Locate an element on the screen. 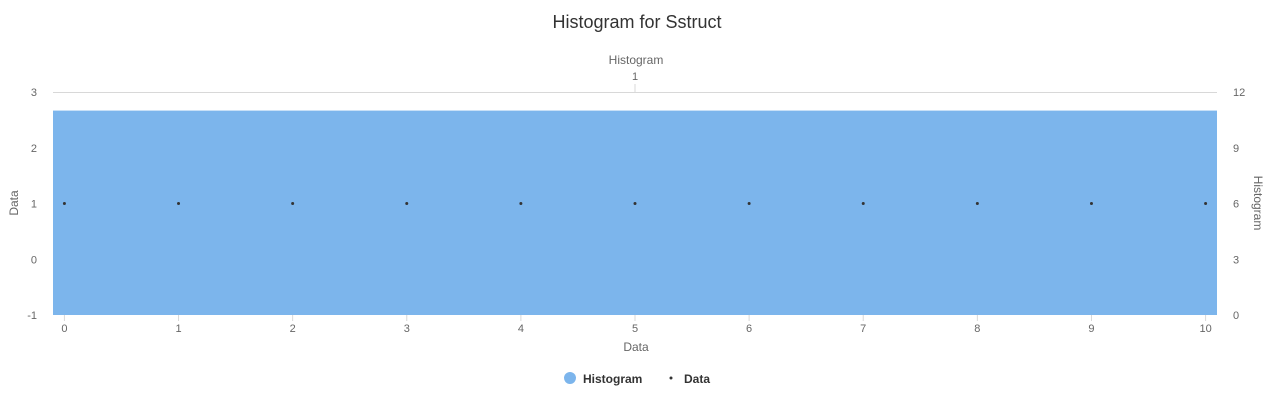 The width and height of the screenshot is (1269, 412). data-points is located at coordinates (635, 203).